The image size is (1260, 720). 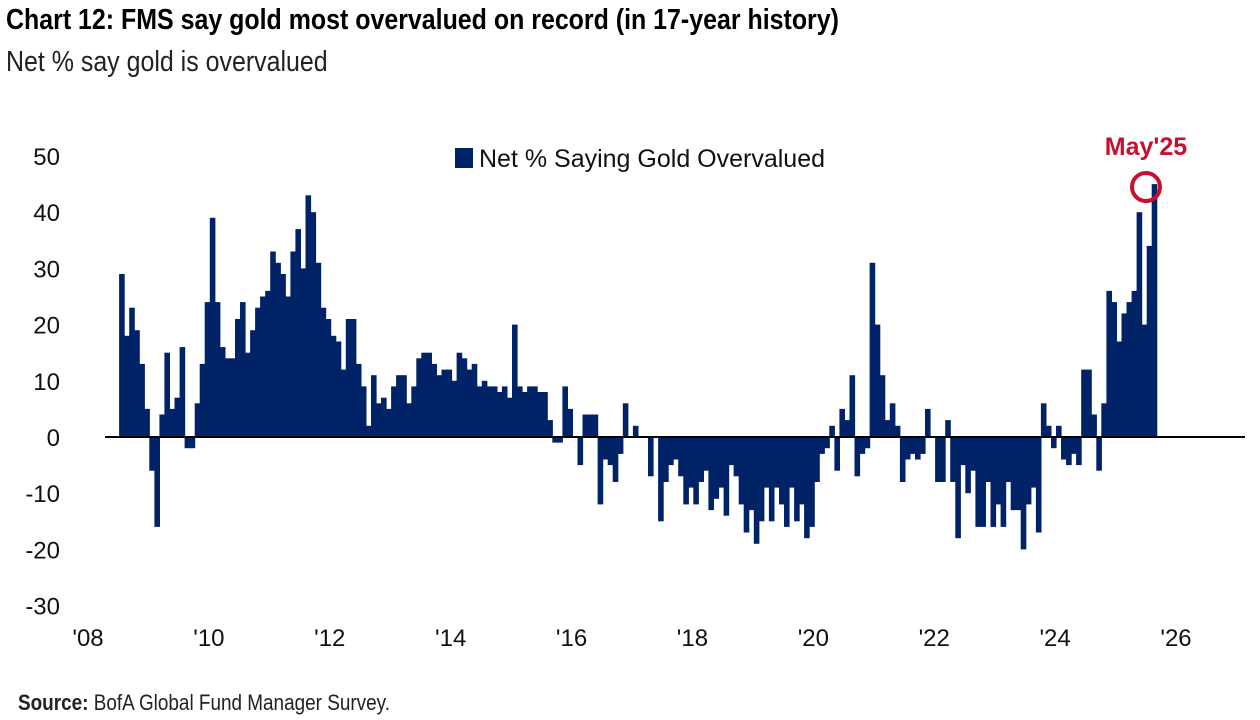 I want to click on source-note: Source: BofA Global Fund Manager Survey., so click(x=204, y=703).